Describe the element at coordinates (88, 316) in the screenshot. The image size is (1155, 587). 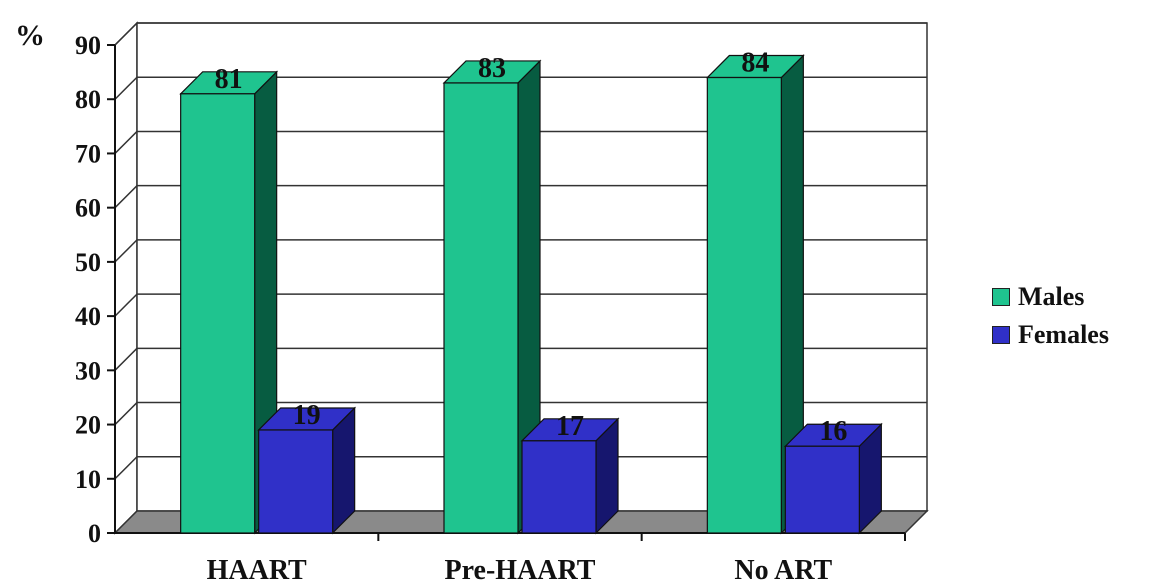
I see `y-tick-label: 40` at that location.